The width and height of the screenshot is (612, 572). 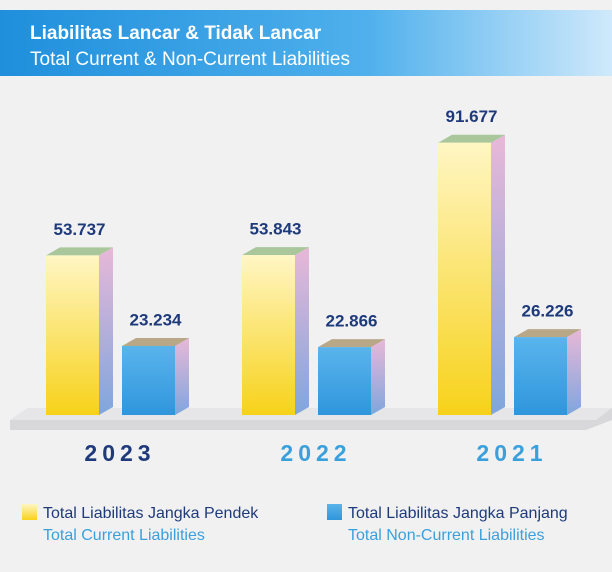 What do you see at coordinates (548, 311) in the screenshot?
I see `data-label: 26.226` at bounding box center [548, 311].